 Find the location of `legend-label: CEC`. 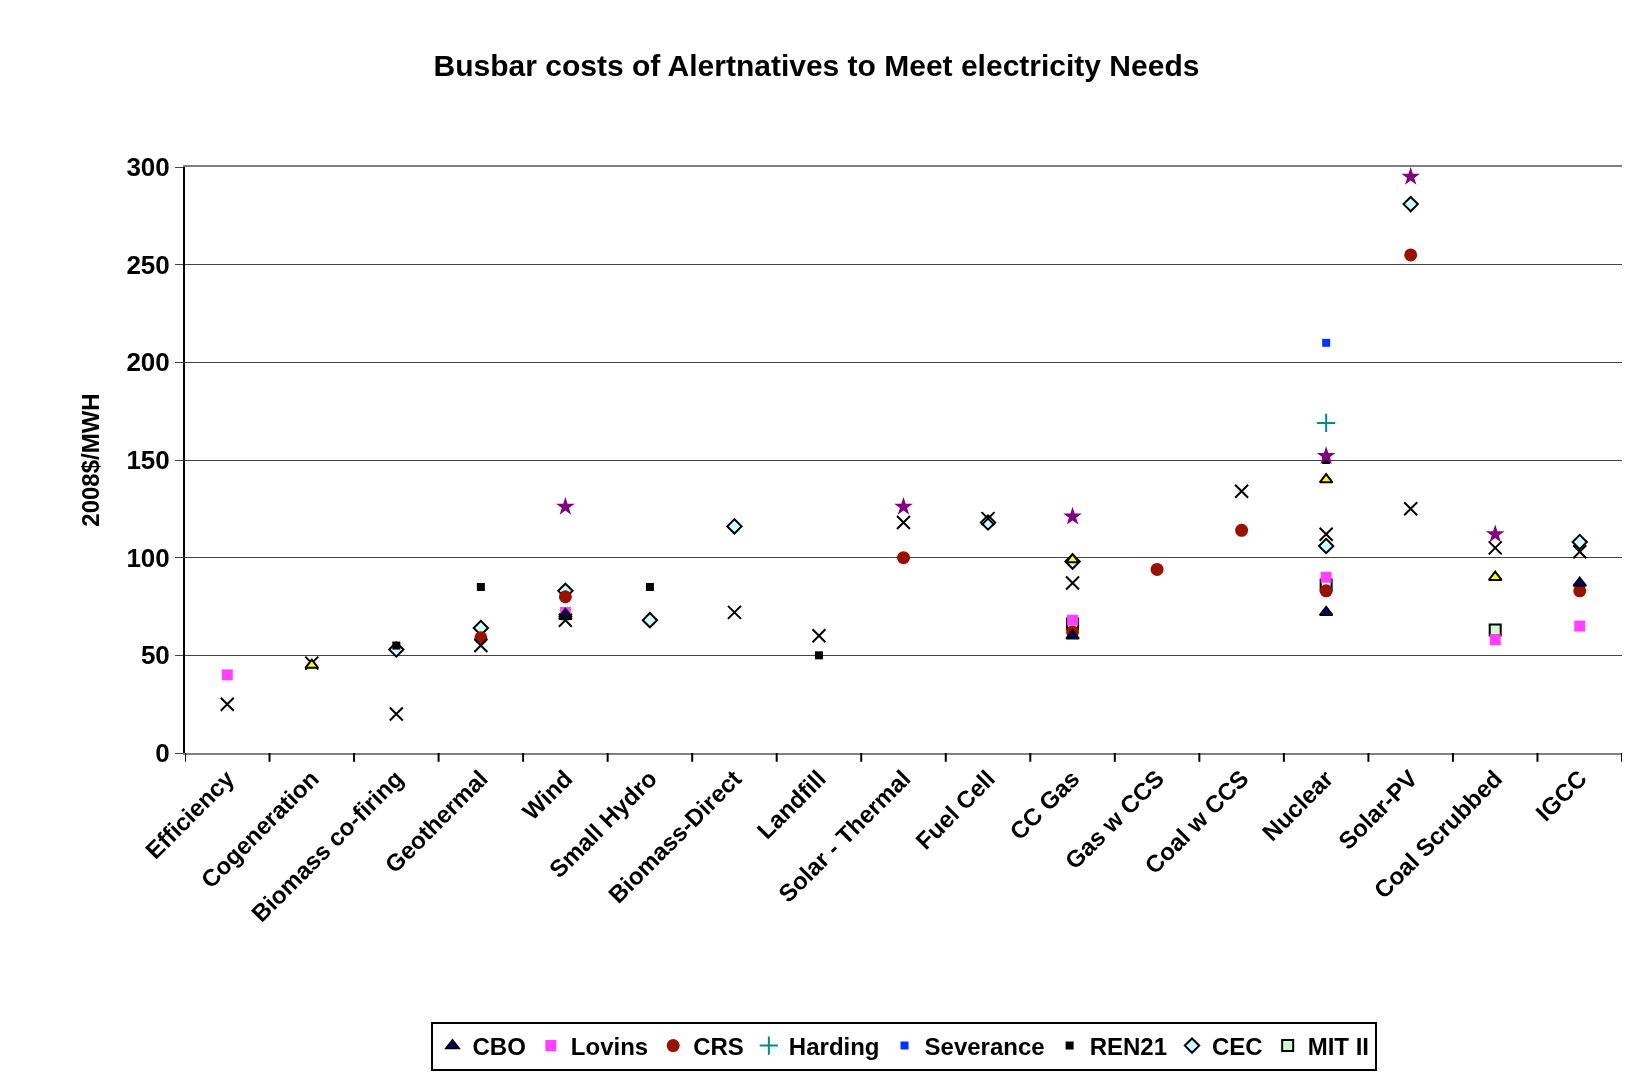

legend-label: CEC is located at coordinates (1237, 1046).